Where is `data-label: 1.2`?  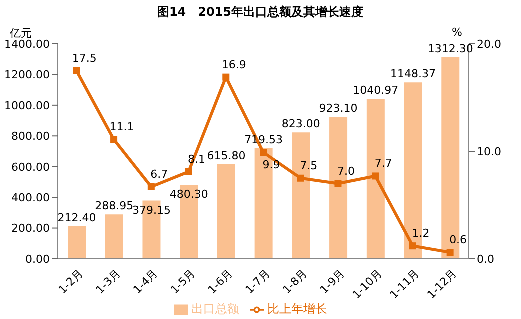 data-label: 1.2 is located at coordinates (421, 233).